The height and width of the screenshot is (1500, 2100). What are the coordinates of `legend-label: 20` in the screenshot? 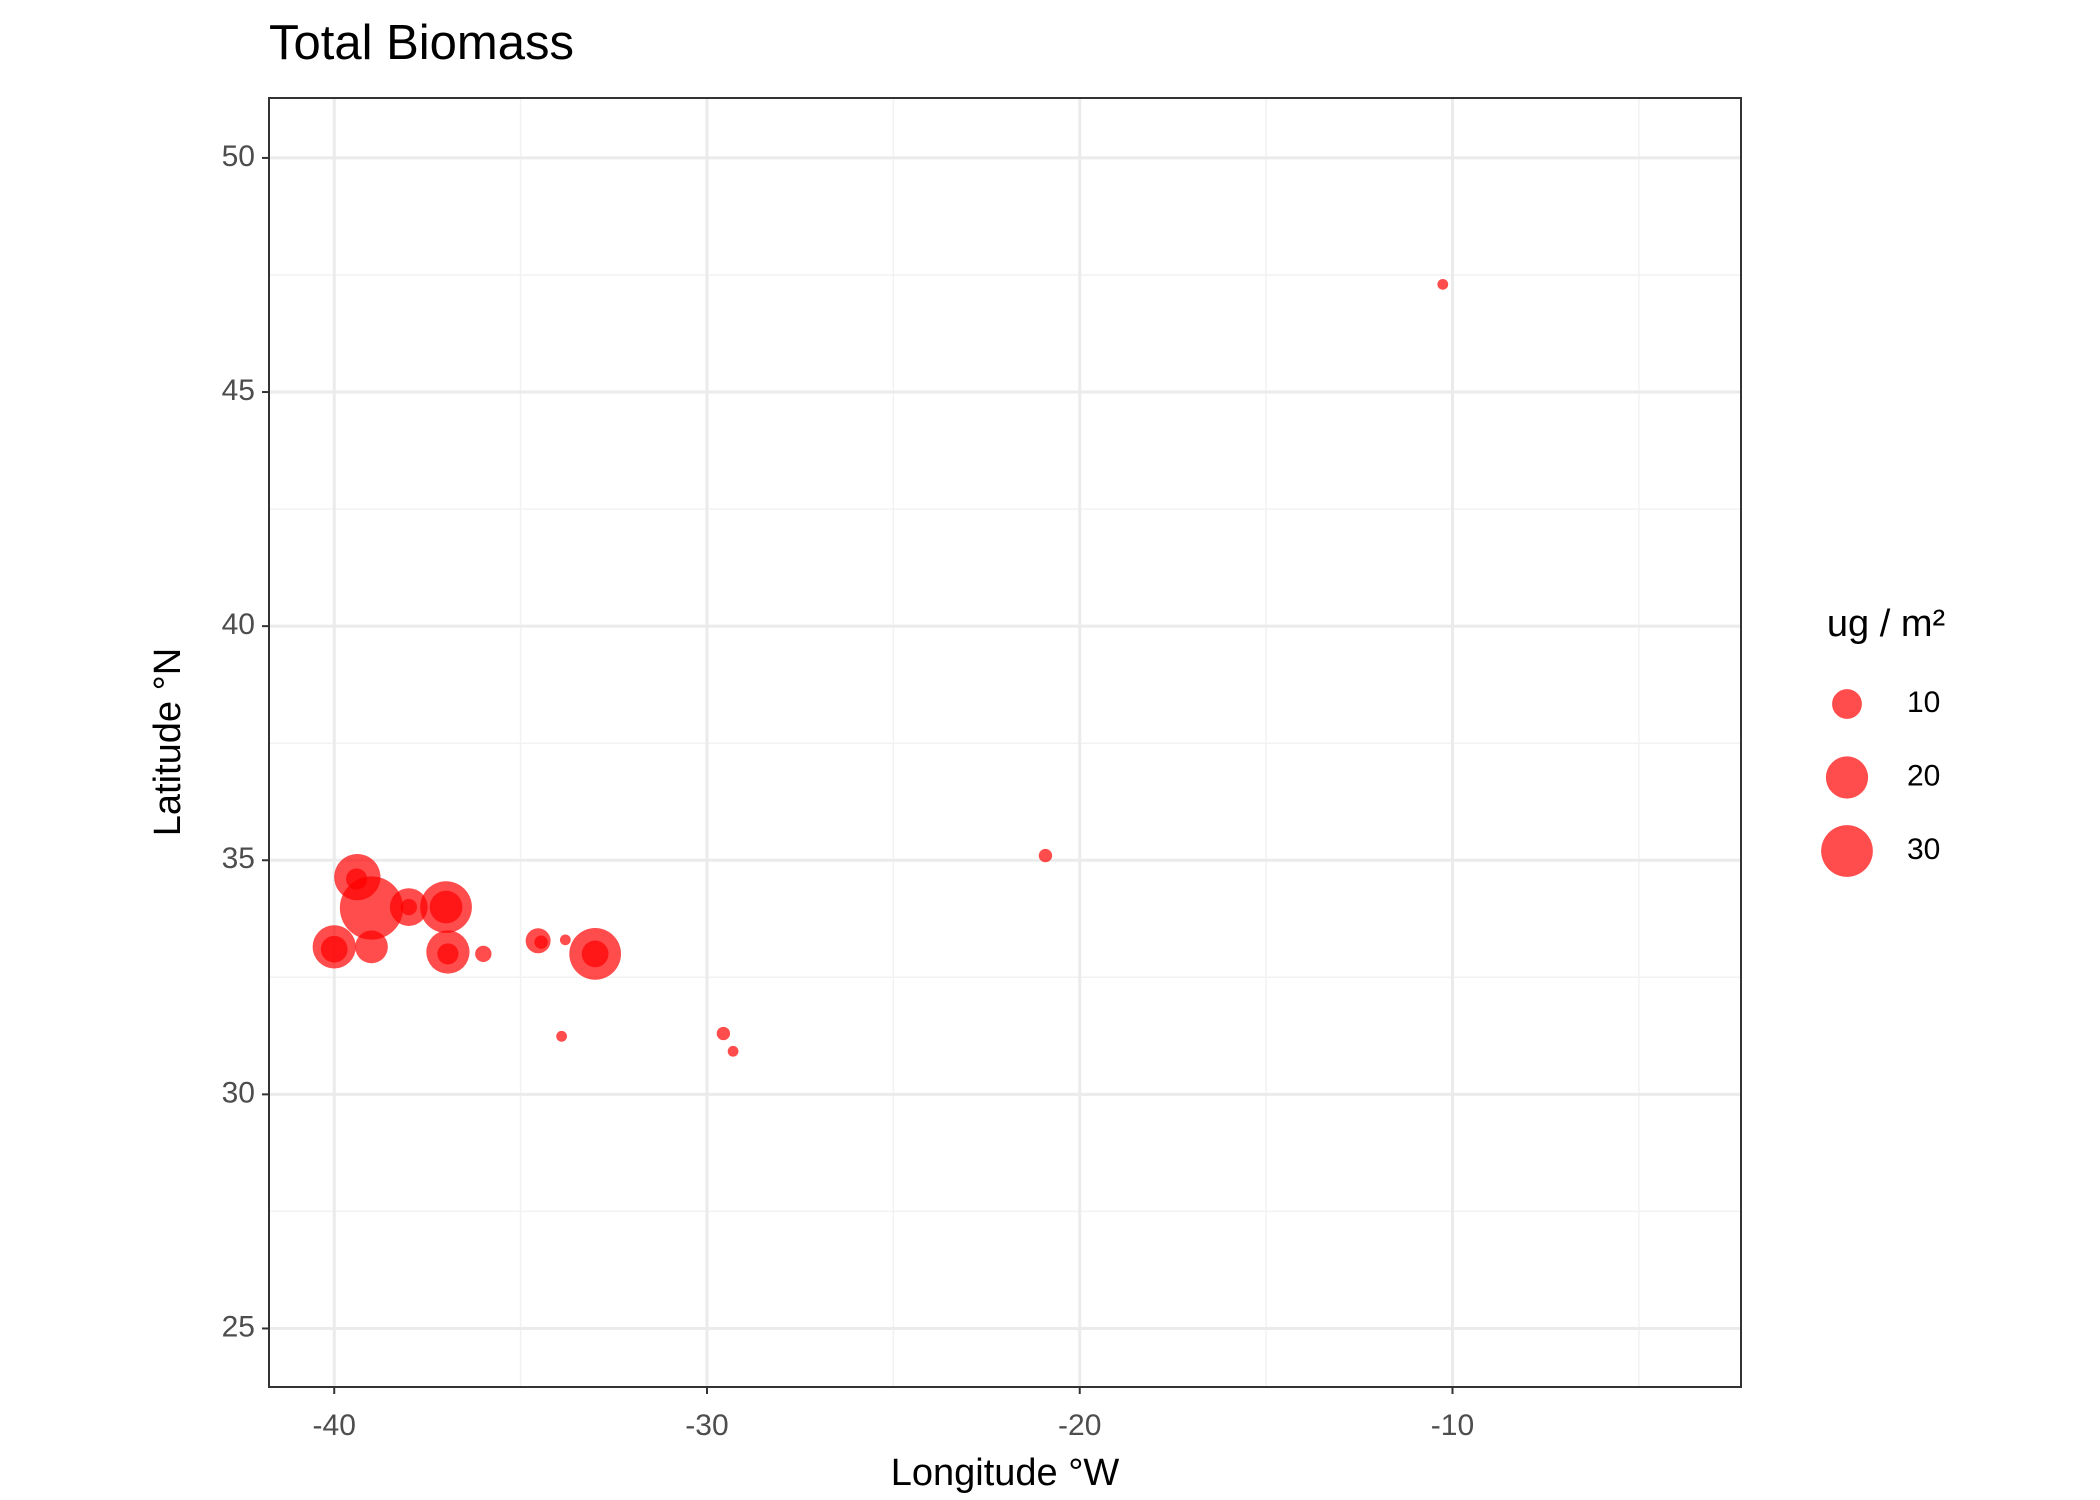 It's located at (1923, 775).